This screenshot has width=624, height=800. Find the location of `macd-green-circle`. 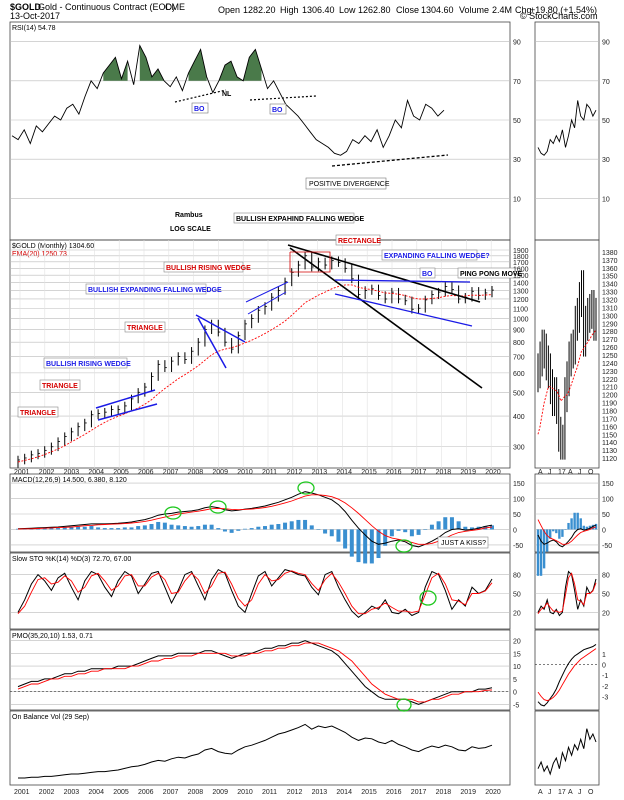

macd-green-circle is located at coordinates (218, 507).